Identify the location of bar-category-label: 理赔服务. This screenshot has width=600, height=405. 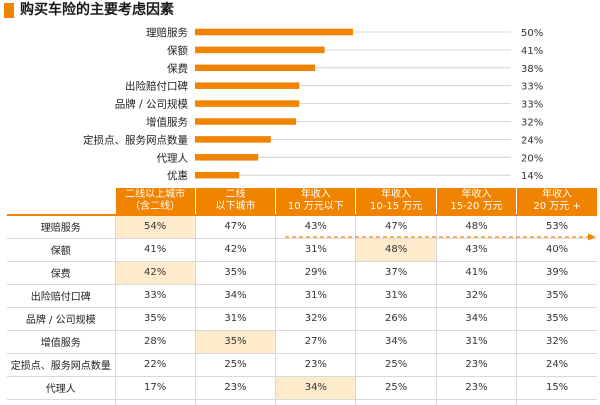
(167, 32).